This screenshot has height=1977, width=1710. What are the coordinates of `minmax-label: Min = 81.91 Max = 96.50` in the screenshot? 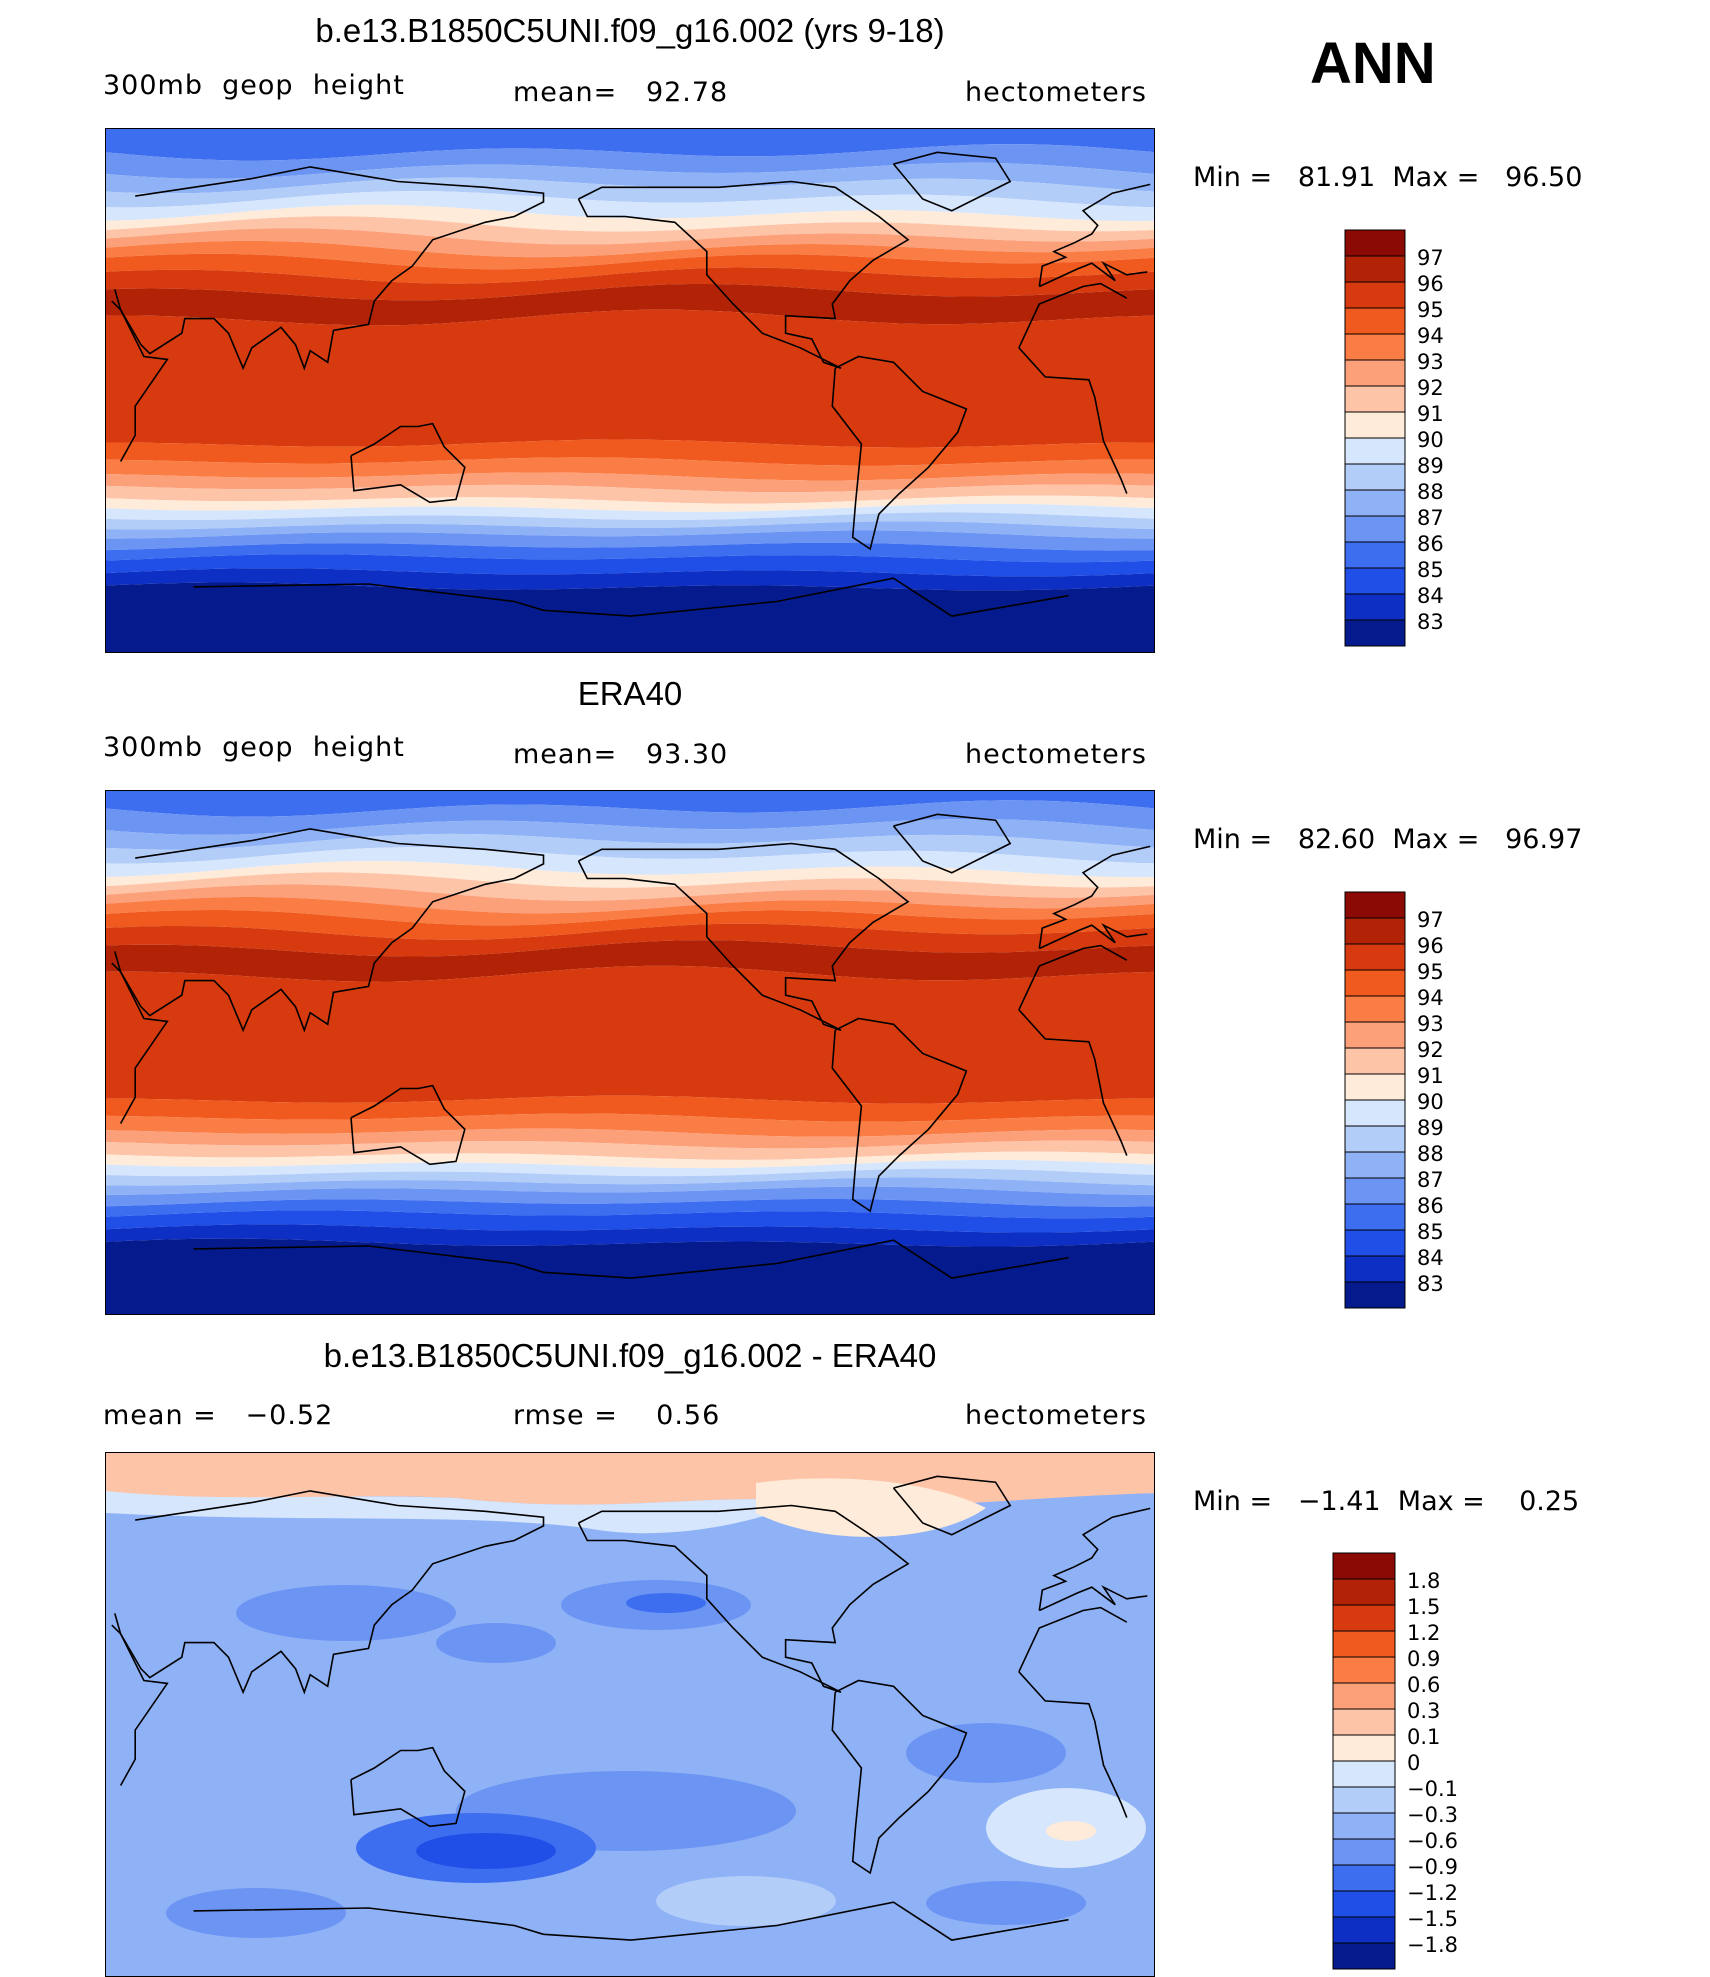 It's located at (1388, 177).